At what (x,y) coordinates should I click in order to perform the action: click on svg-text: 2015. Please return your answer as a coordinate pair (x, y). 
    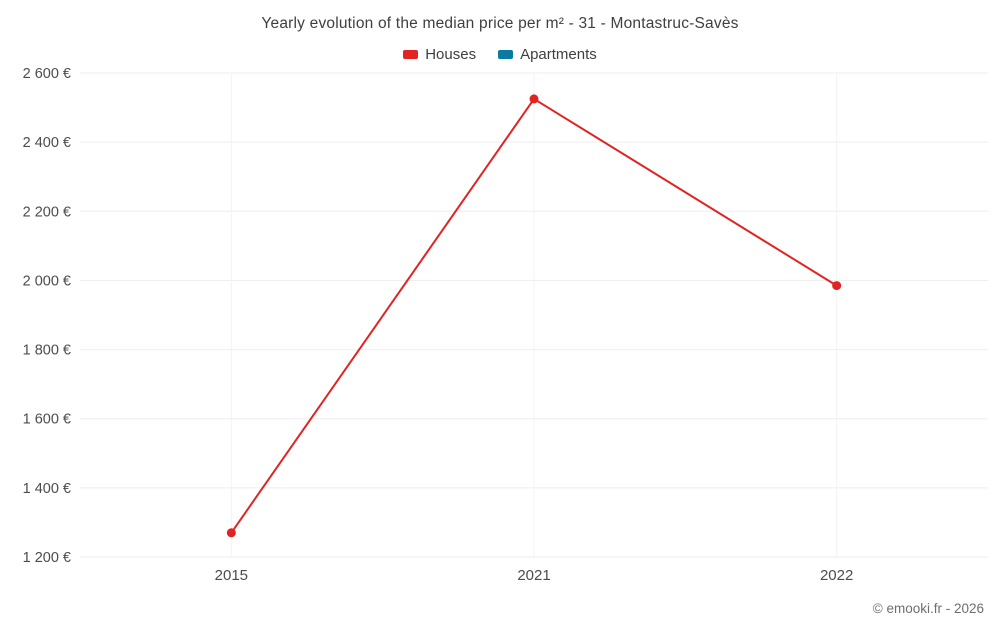
    Looking at the image, I should click on (231, 575).